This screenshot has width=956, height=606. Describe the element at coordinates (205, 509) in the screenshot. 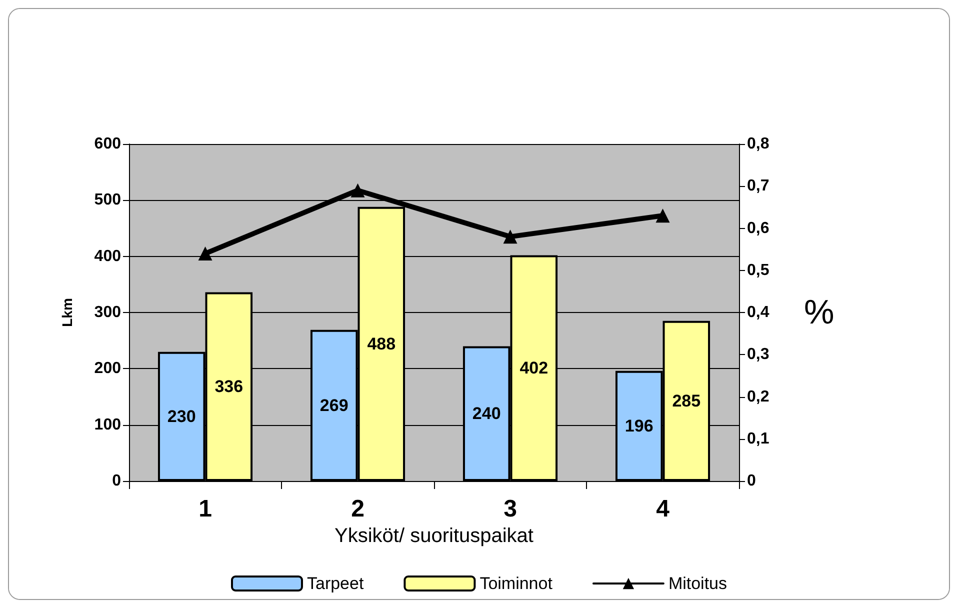

I see `x-tick-label: 1` at that location.